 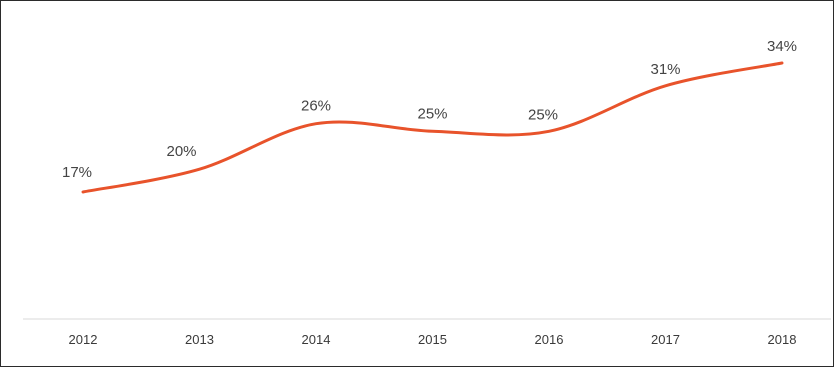 What do you see at coordinates (782, 46) in the screenshot?
I see `data-label: 34%` at bounding box center [782, 46].